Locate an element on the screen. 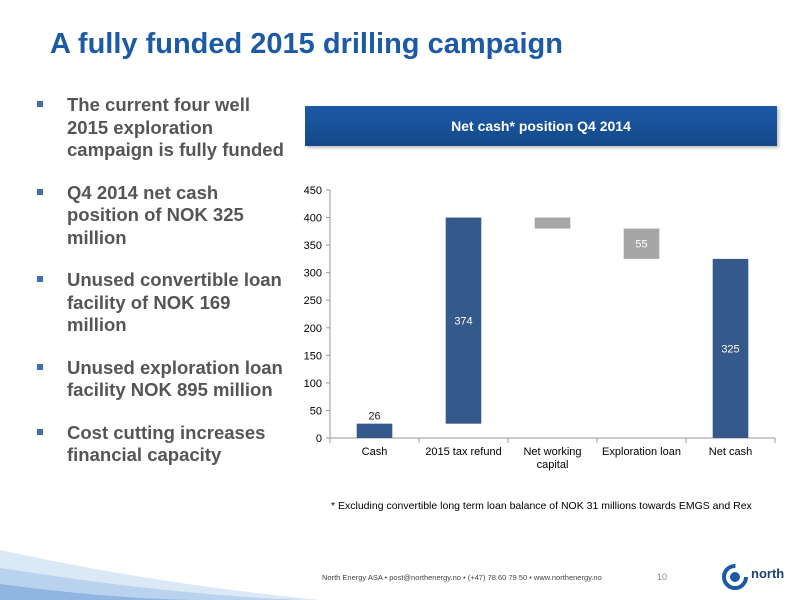 This screenshot has height=600, width=800. bar-exploration-loan is located at coordinates (641, 243).